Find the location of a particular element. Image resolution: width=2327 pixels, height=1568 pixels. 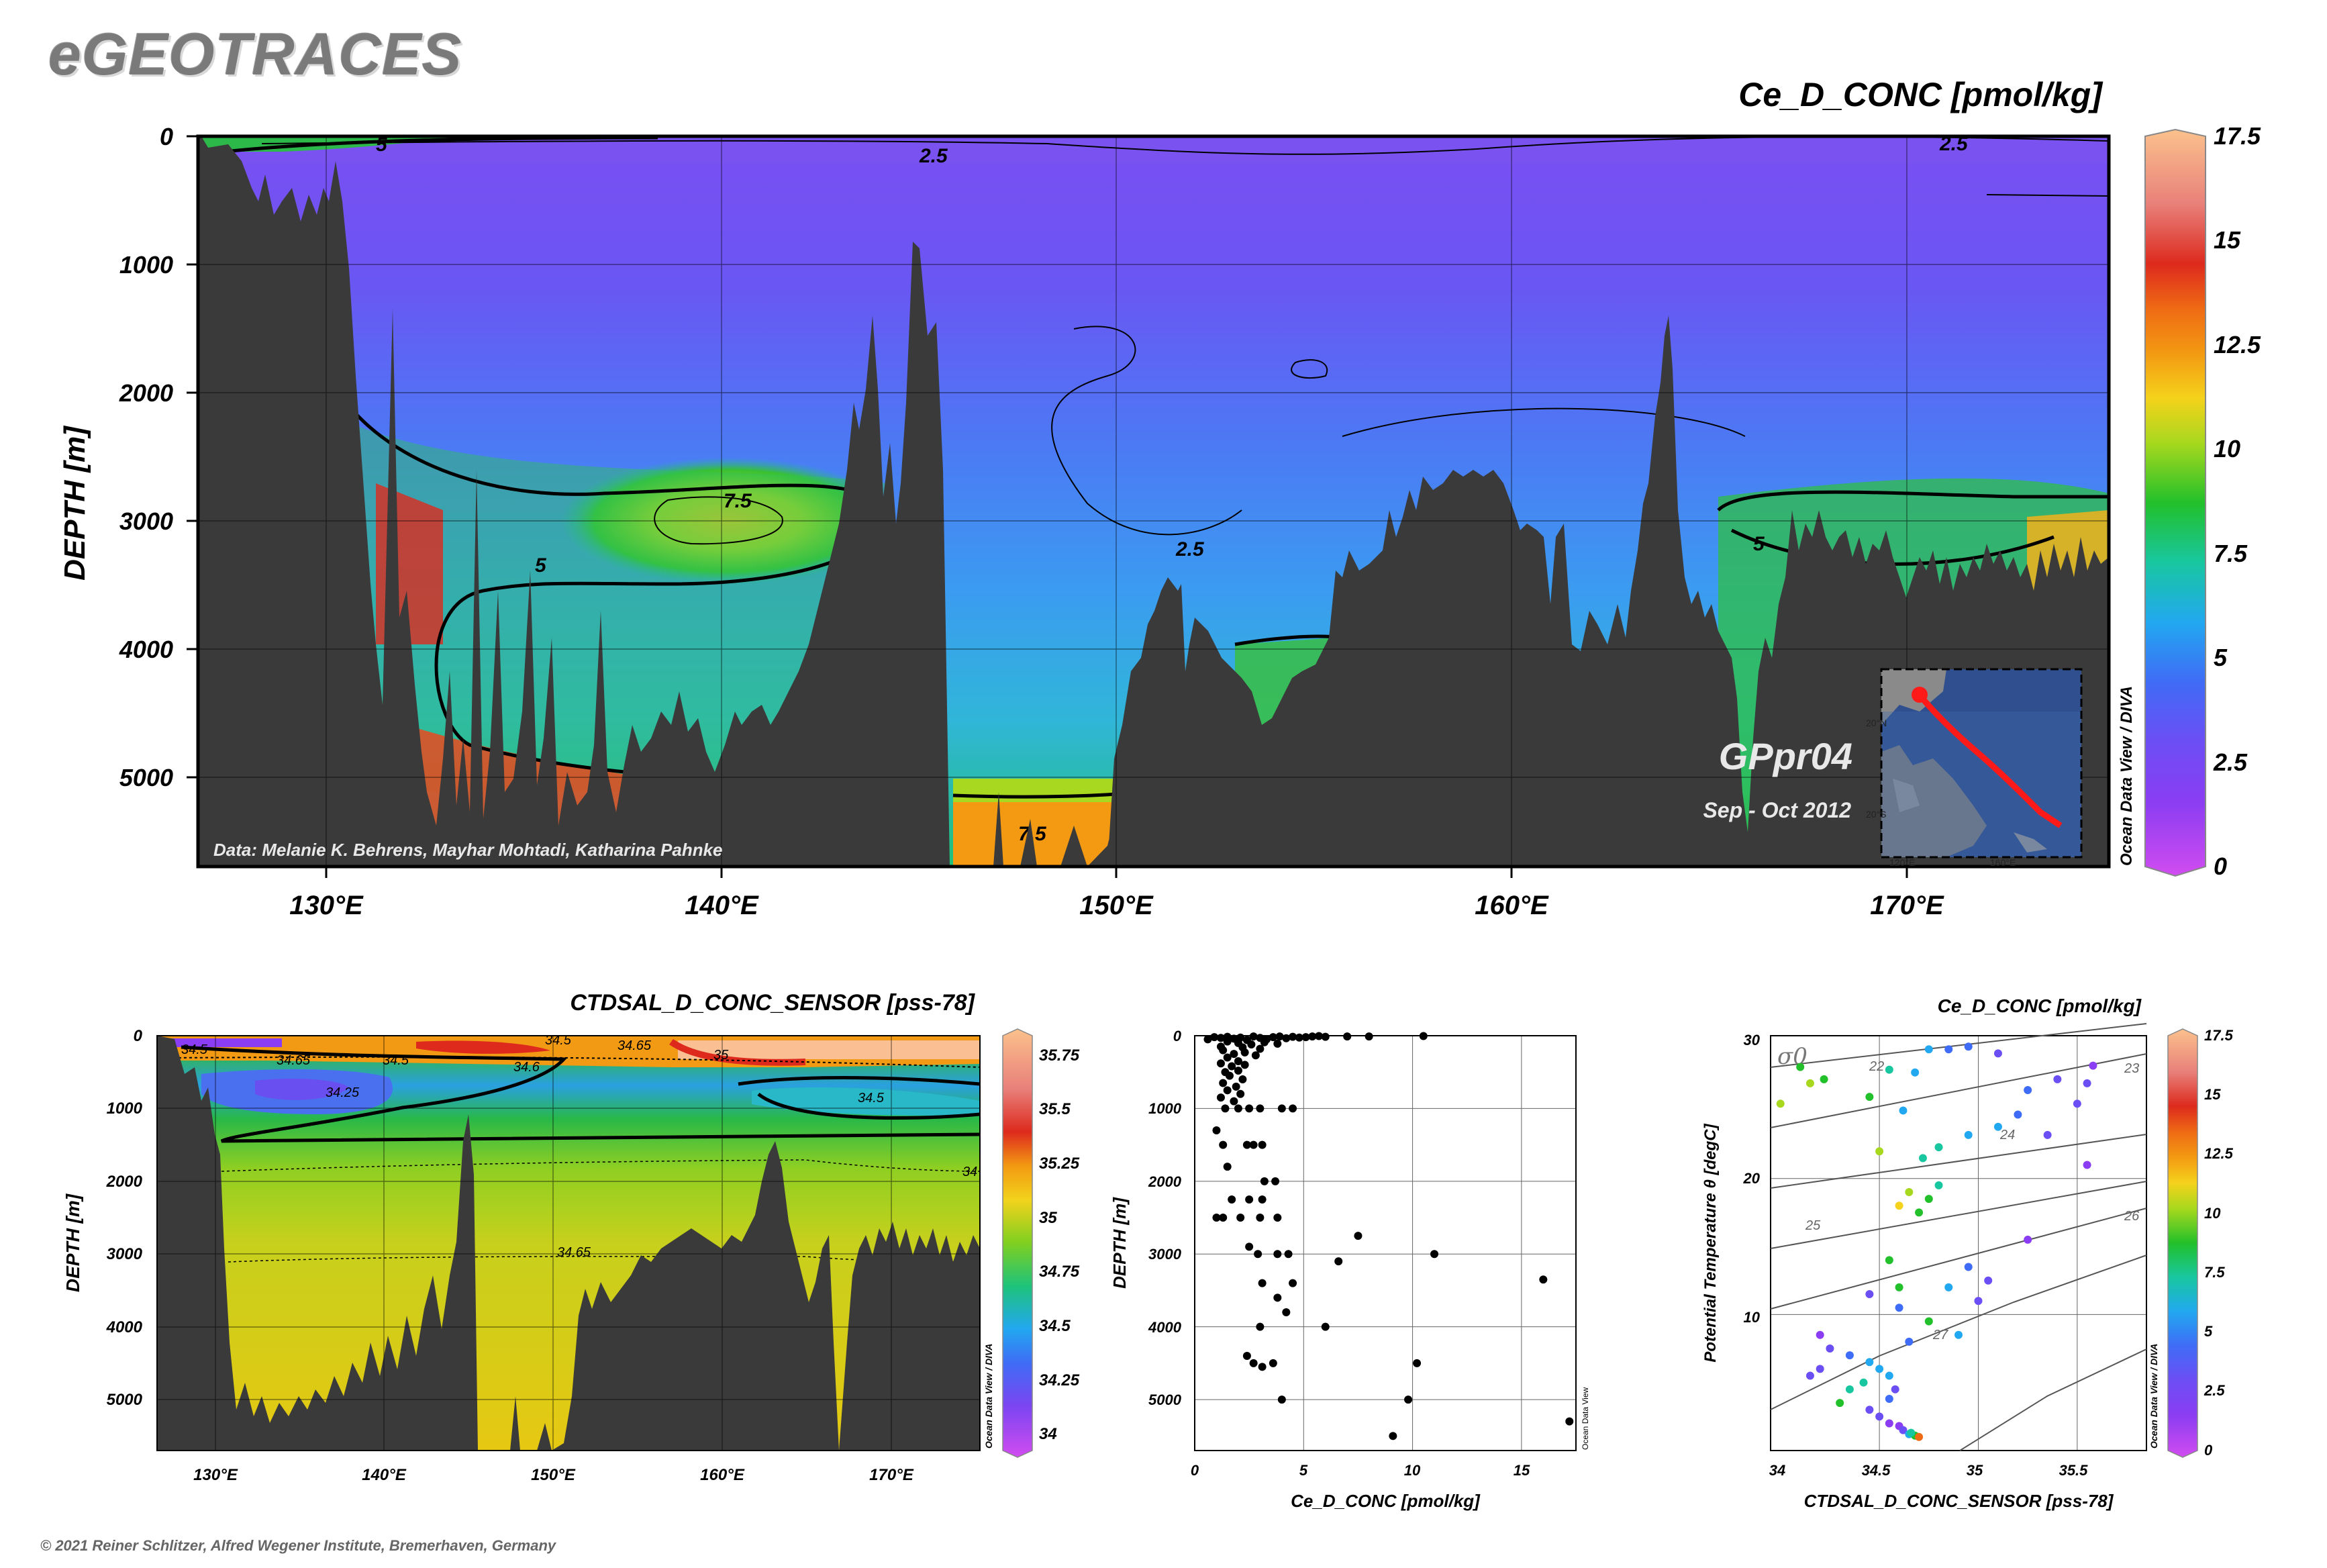

contour-label: 34.25 is located at coordinates (343, 1093).